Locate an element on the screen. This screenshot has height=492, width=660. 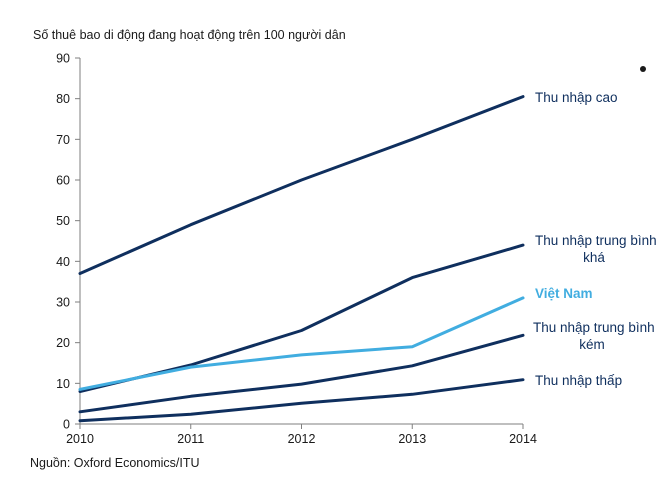
series-label-line: kém is located at coordinates (592, 344).